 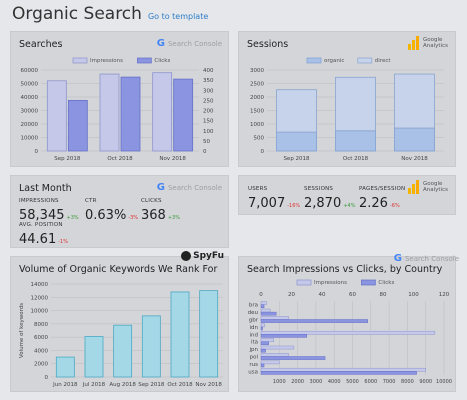 I want to click on kpi-clicks: CLICKS 368 +3%, so click(x=160, y=210).